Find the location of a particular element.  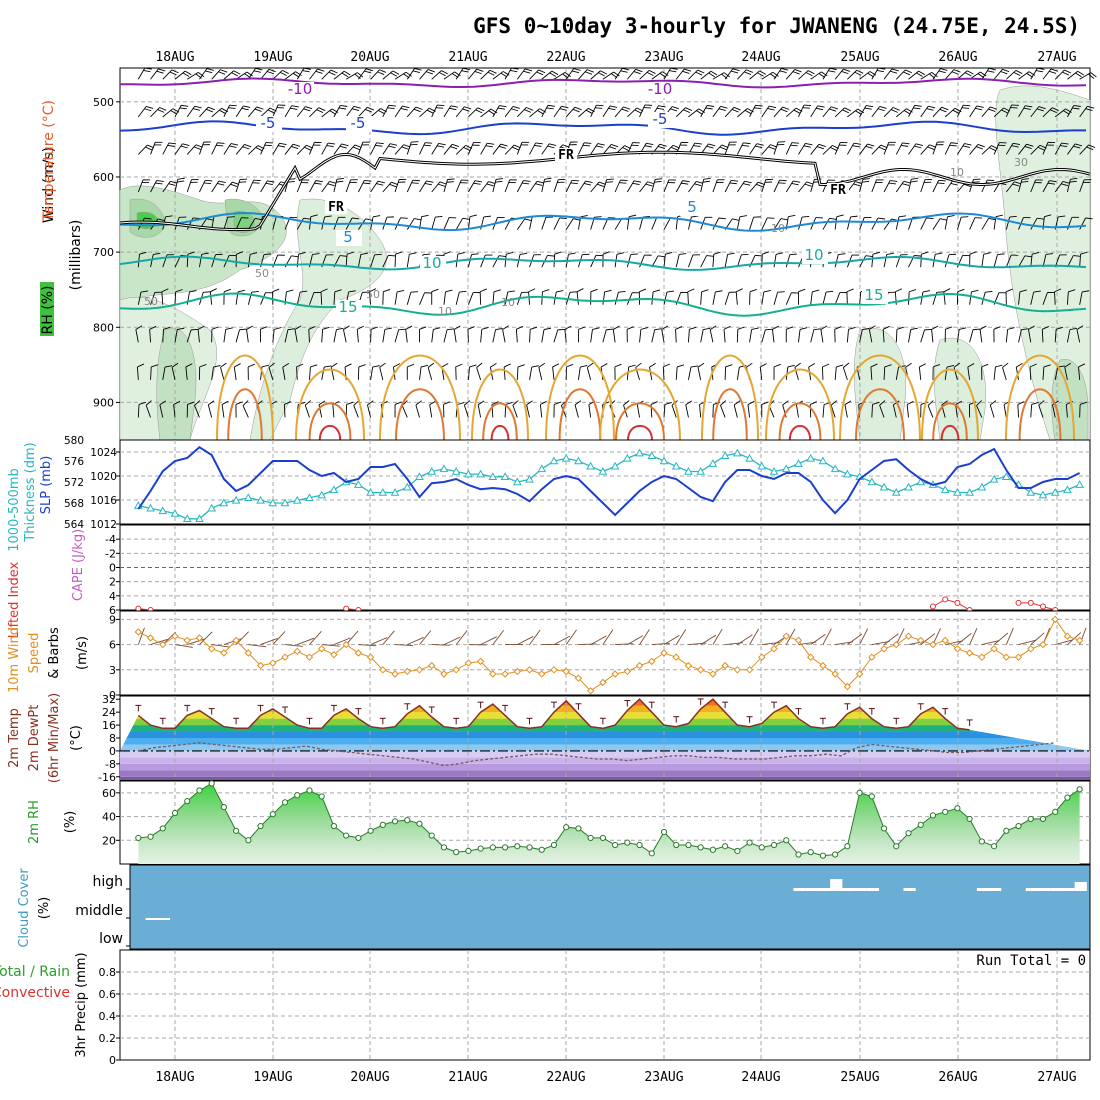

top-date-label: 23AUG is located at coordinates (663, 57).